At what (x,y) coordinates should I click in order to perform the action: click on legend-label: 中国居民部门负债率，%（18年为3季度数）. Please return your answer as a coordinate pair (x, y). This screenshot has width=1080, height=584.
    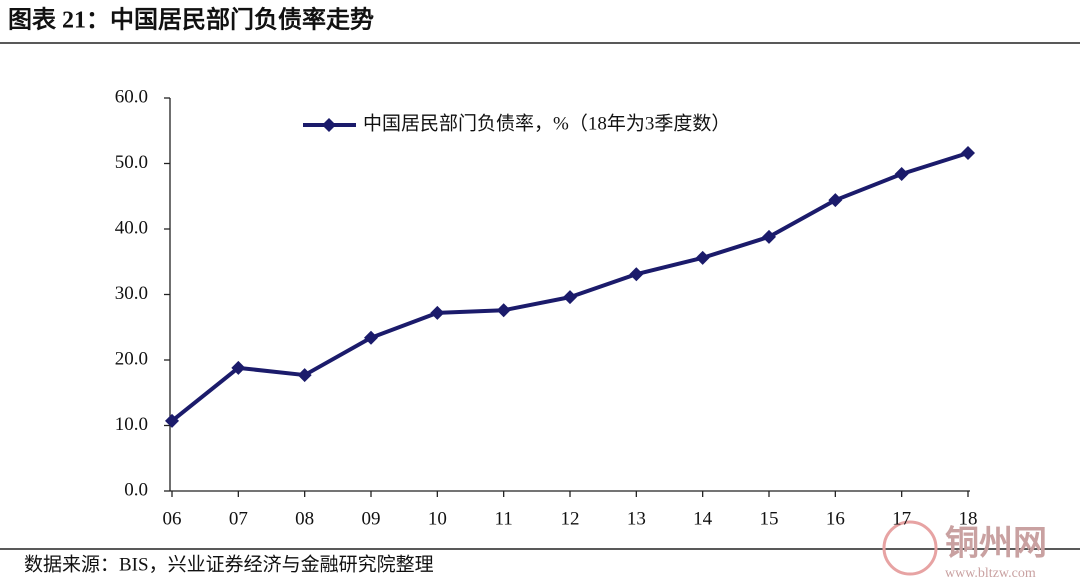
    Looking at the image, I should click on (546, 123).